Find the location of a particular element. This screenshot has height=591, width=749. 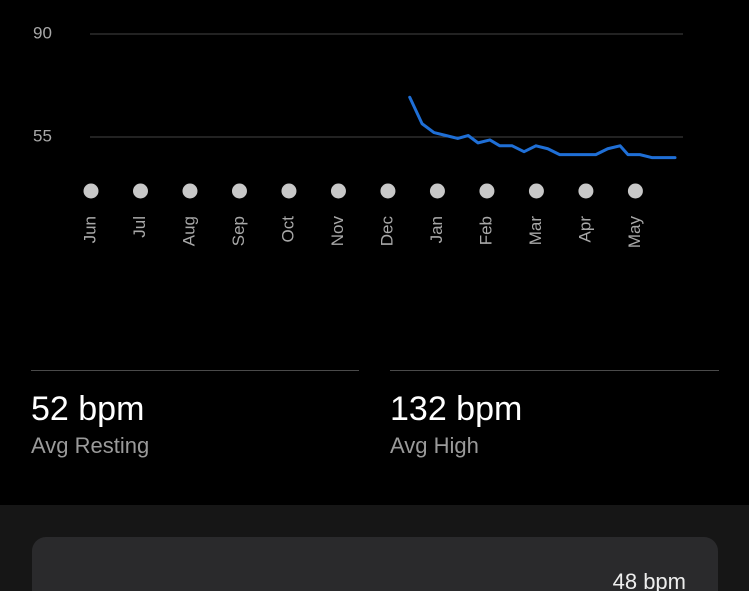

stat-label: Avg Resting is located at coordinates (90, 445).